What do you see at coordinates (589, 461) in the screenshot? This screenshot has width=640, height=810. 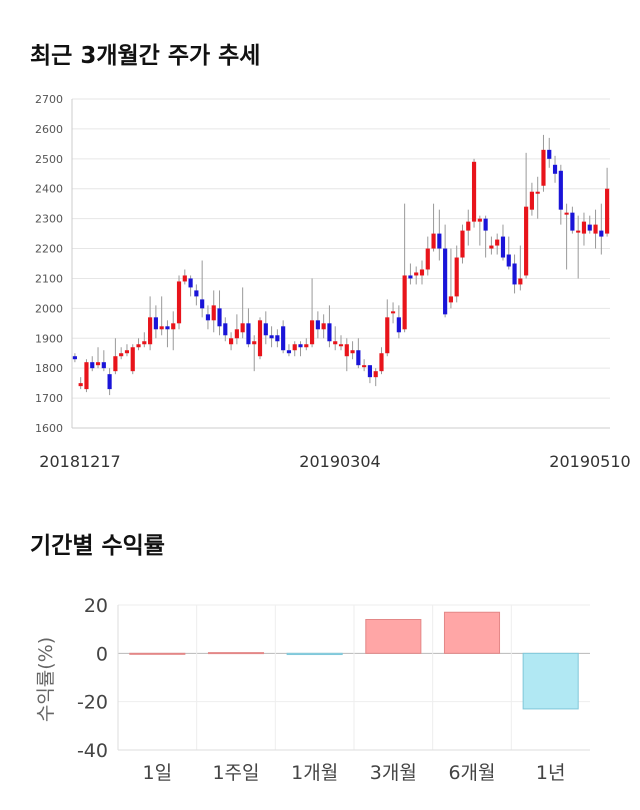 I see `x-date-label: 20190510` at bounding box center [589, 461].